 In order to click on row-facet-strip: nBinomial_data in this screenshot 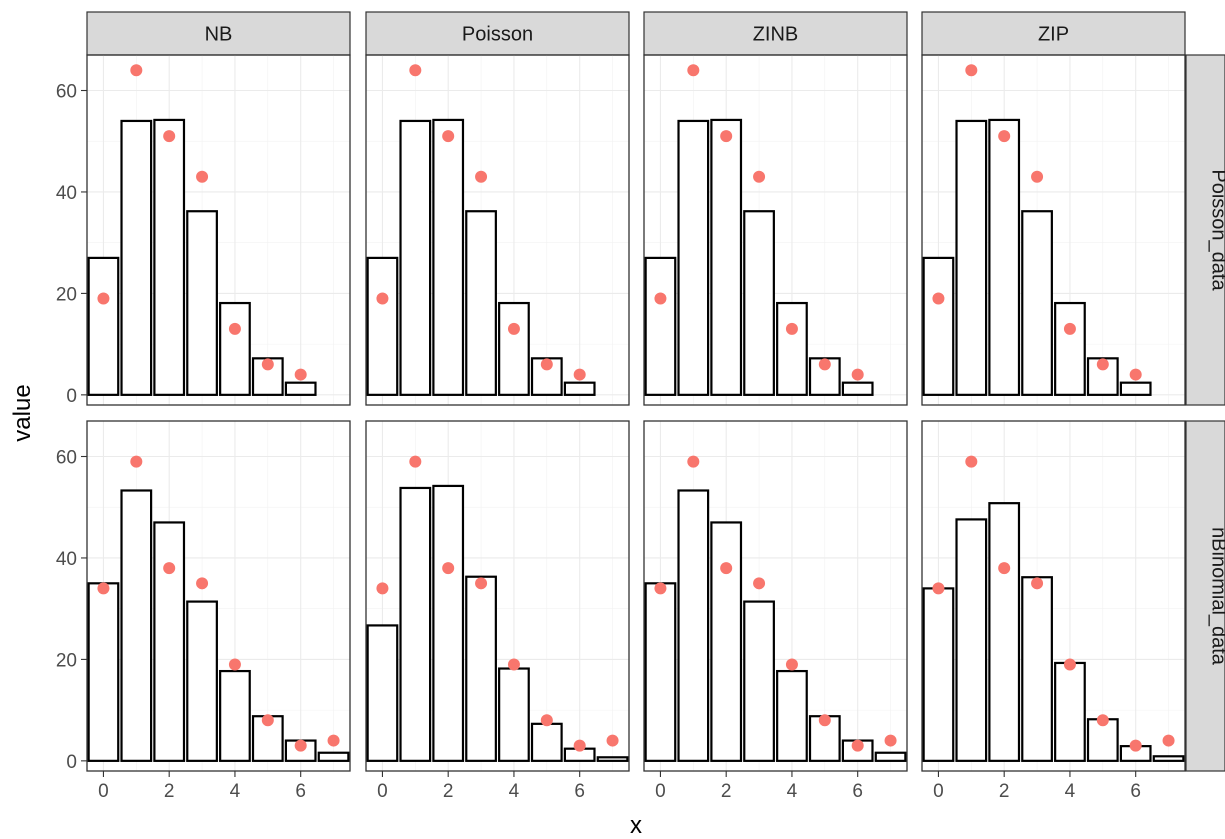, I will do `click(1205, 596)`.